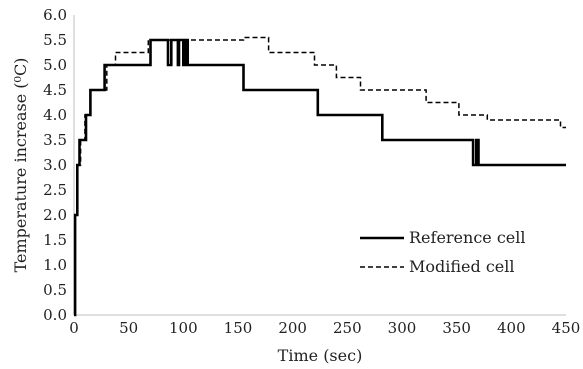 This screenshot has height=369, width=583. I want to click on x-tick-labels: 0 50 100 150 200 250 300 350 400 450, so click(324, 328).